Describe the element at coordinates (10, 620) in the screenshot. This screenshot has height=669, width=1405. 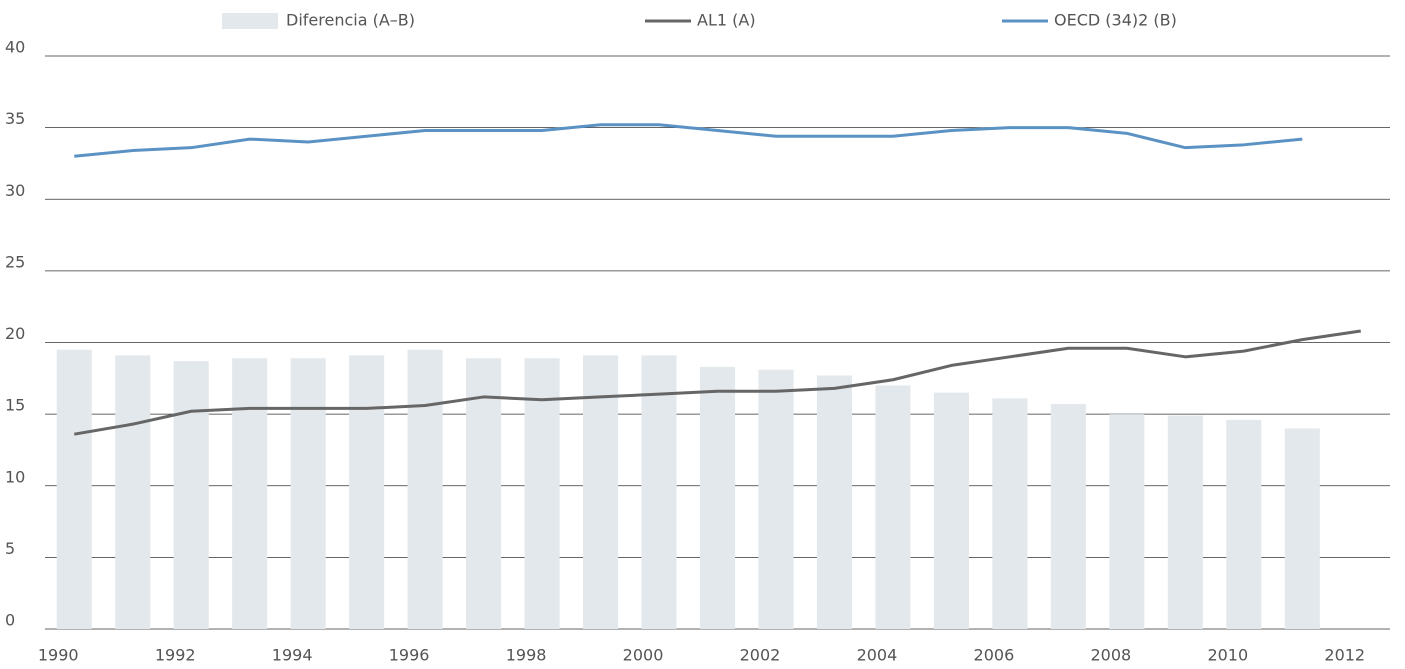
I see `y-tick-label: 0` at that location.